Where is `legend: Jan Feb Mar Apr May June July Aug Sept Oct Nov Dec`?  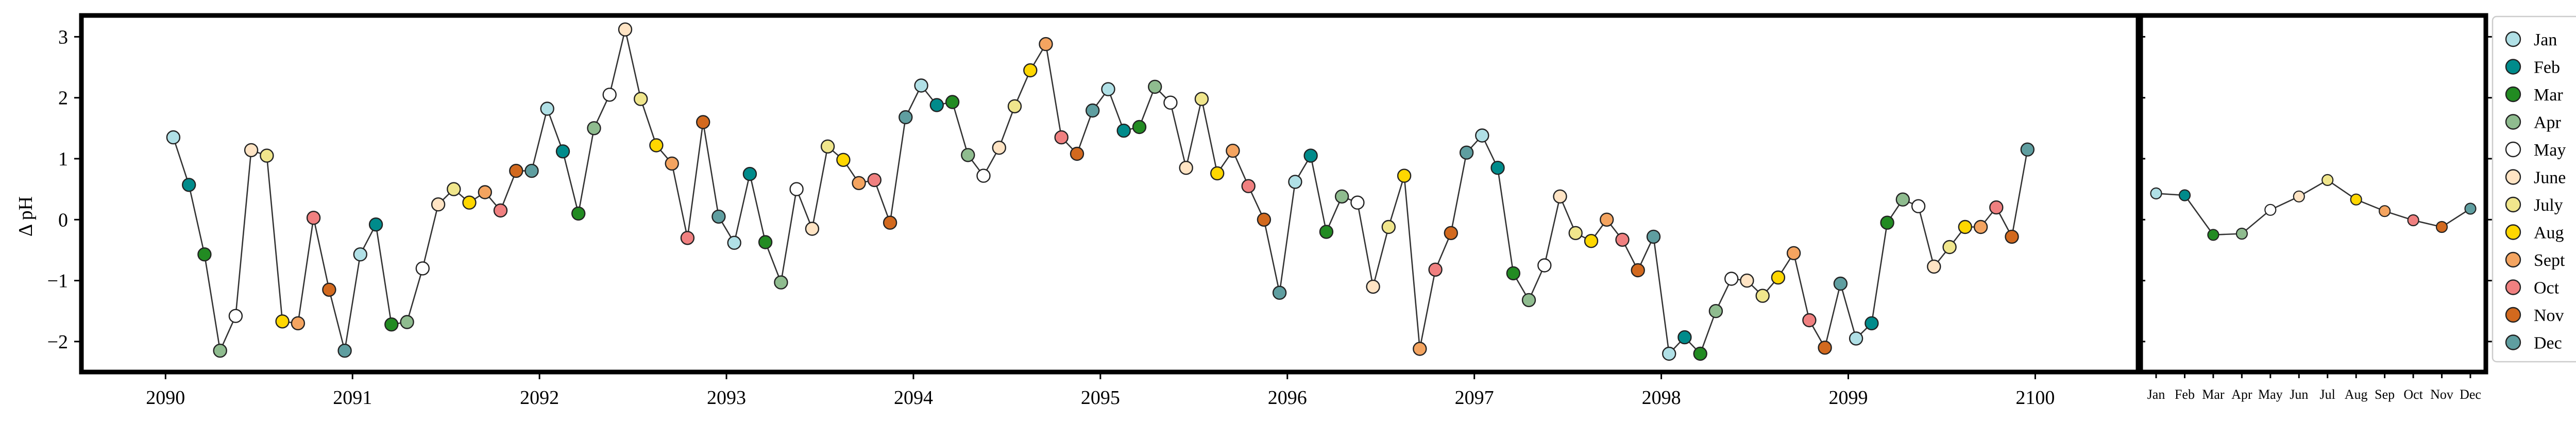
legend: Jan Feb Mar Apr May June July Aug Sept Oct Nov Dec is located at coordinates (2534, 189).